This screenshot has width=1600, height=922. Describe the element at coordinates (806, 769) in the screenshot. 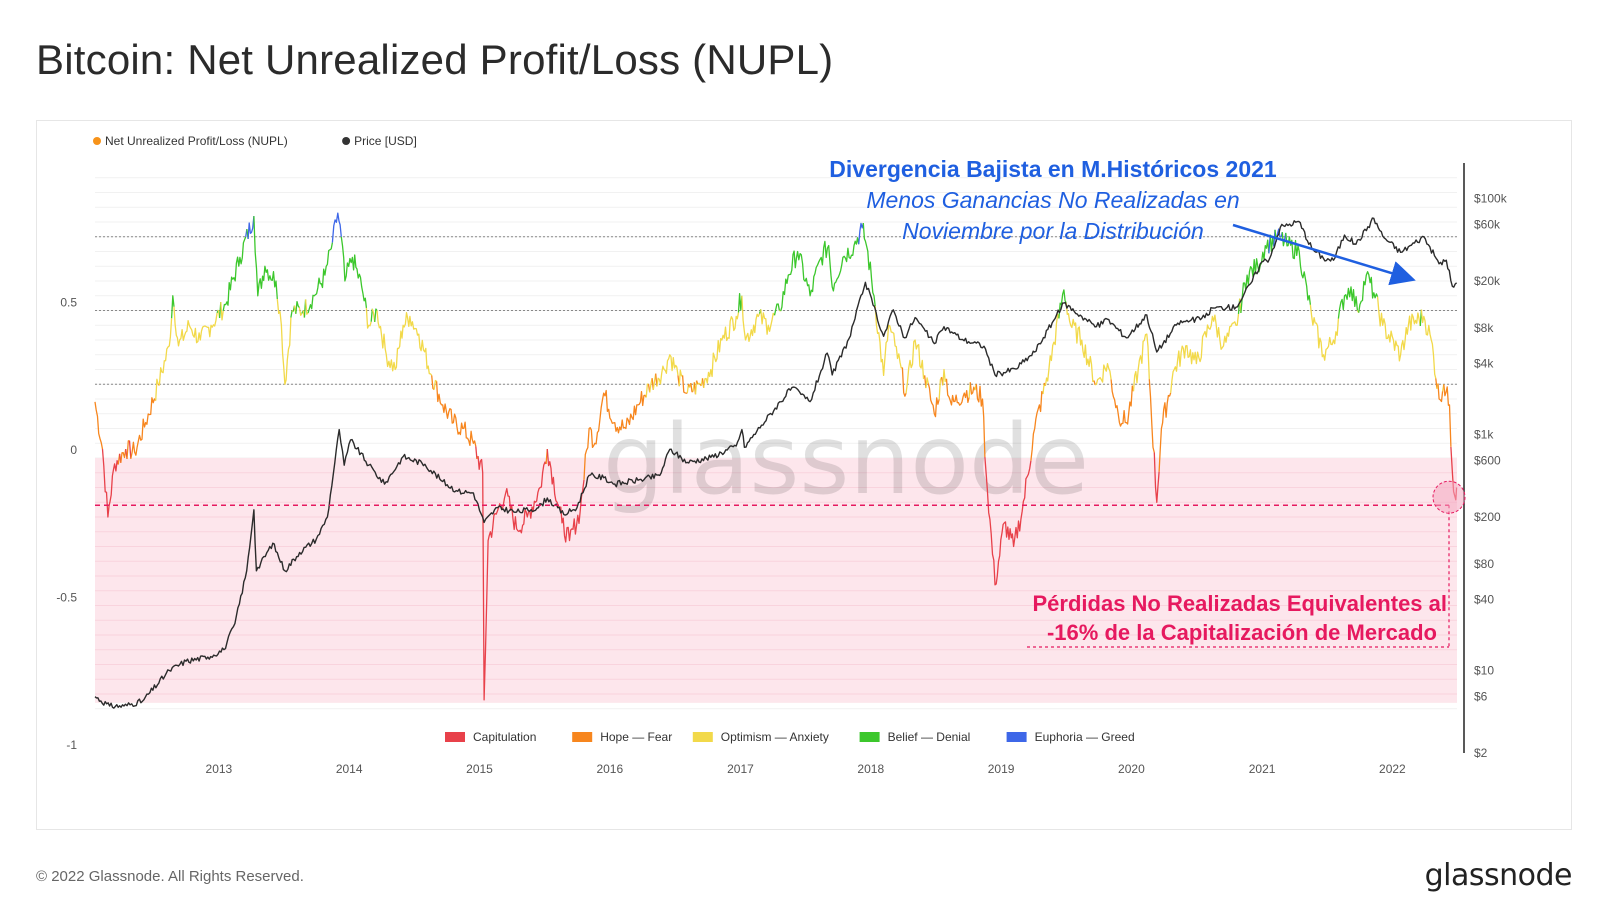

I see `x-axis: 2013 2014 2015 2016 2017 2018 2019 2020 2021 2022` at that location.